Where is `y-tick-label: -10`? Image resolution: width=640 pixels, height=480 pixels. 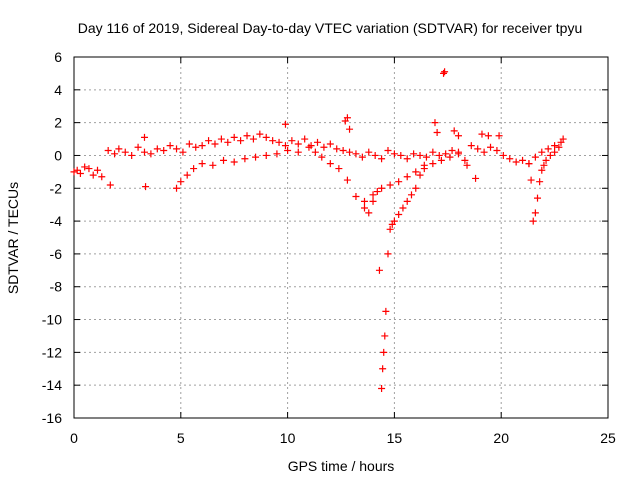
y-tick-label: -10 is located at coordinates (52, 320).